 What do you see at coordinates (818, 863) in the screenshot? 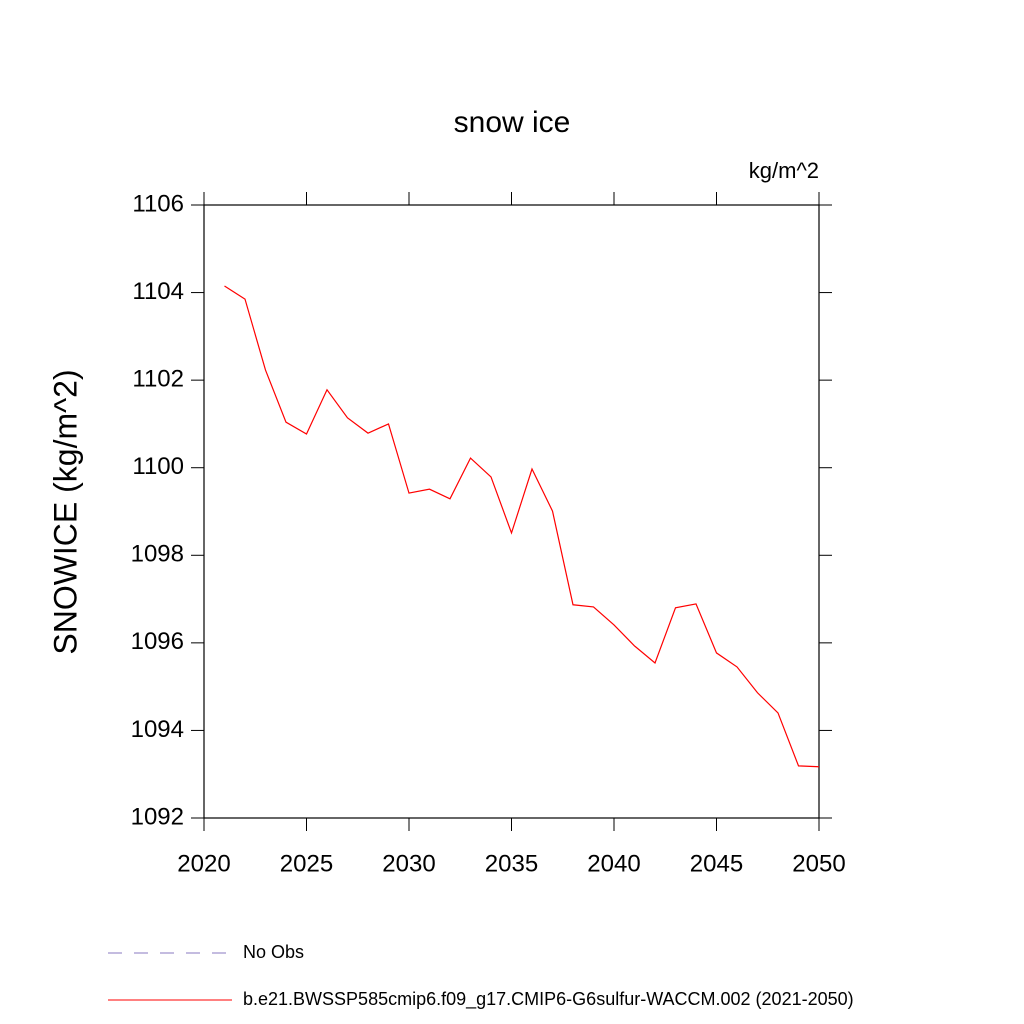
I see `x-tick-label: 2050` at bounding box center [818, 863].